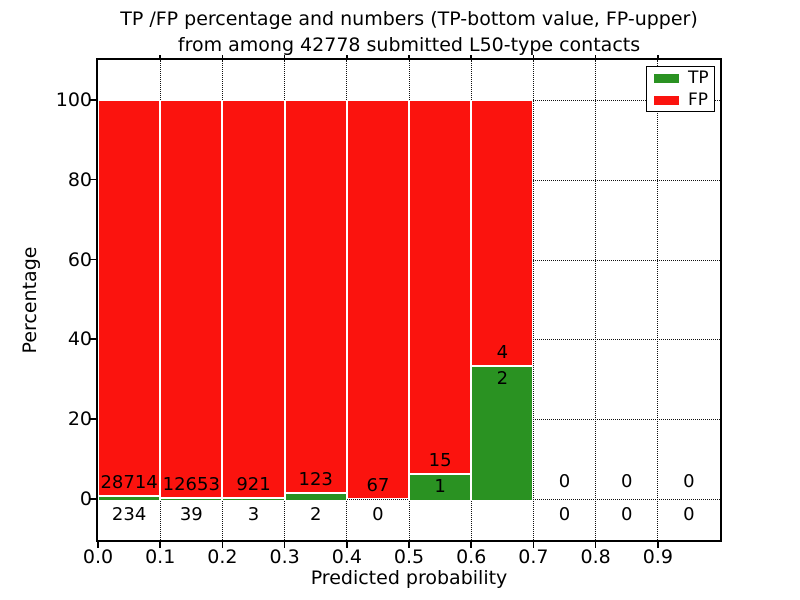  I want to click on tp-count-label: 1, so click(440, 487).